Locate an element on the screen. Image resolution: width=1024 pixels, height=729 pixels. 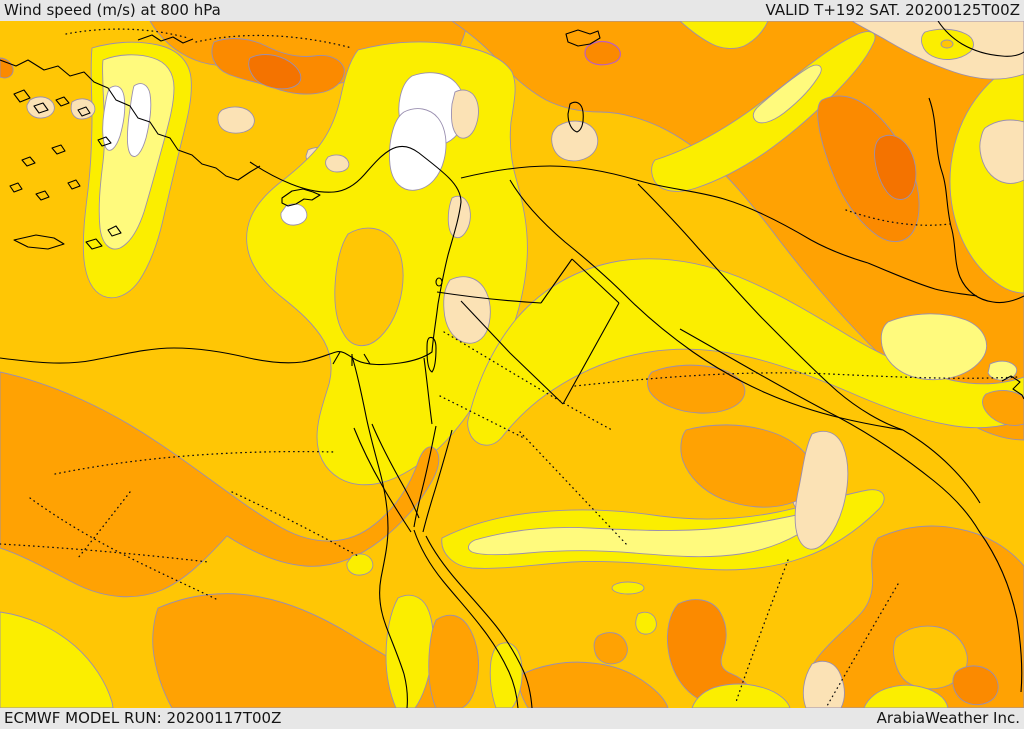
geo-nile-delta-branches is located at coordinates (351, 358).